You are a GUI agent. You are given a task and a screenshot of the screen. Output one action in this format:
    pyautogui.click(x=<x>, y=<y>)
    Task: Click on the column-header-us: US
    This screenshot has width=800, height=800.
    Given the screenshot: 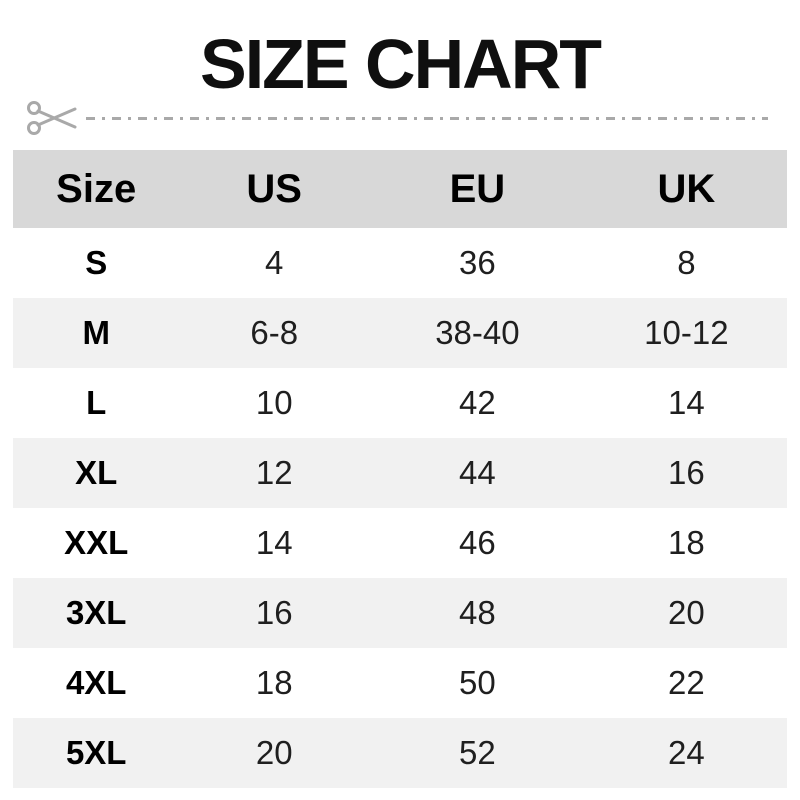 What is the action you would take?
    pyautogui.click(x=274, y=188)
    